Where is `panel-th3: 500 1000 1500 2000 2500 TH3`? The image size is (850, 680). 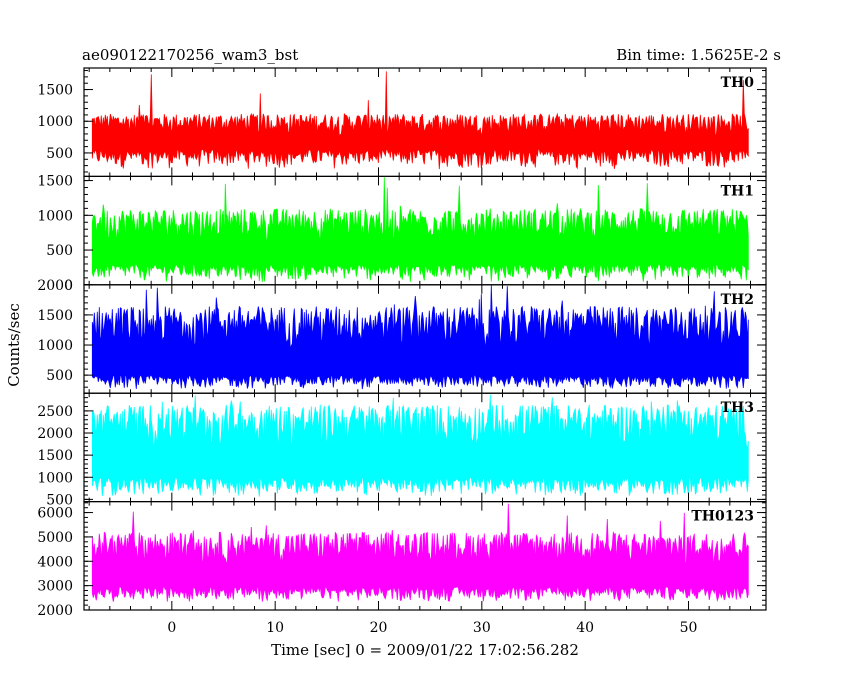
panel-th3: 500 1000 1500 2000 2500 TH3 is located at coordinates (402, 450).